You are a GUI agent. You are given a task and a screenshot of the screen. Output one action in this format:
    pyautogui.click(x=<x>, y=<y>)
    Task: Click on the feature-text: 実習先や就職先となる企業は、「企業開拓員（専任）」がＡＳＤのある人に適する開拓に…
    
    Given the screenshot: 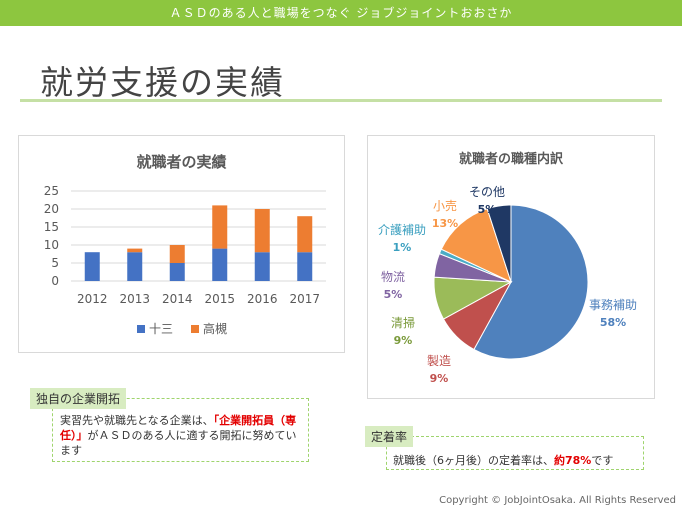 What is the action you would take?
    pyautogui.click(x=180, y=435)
    